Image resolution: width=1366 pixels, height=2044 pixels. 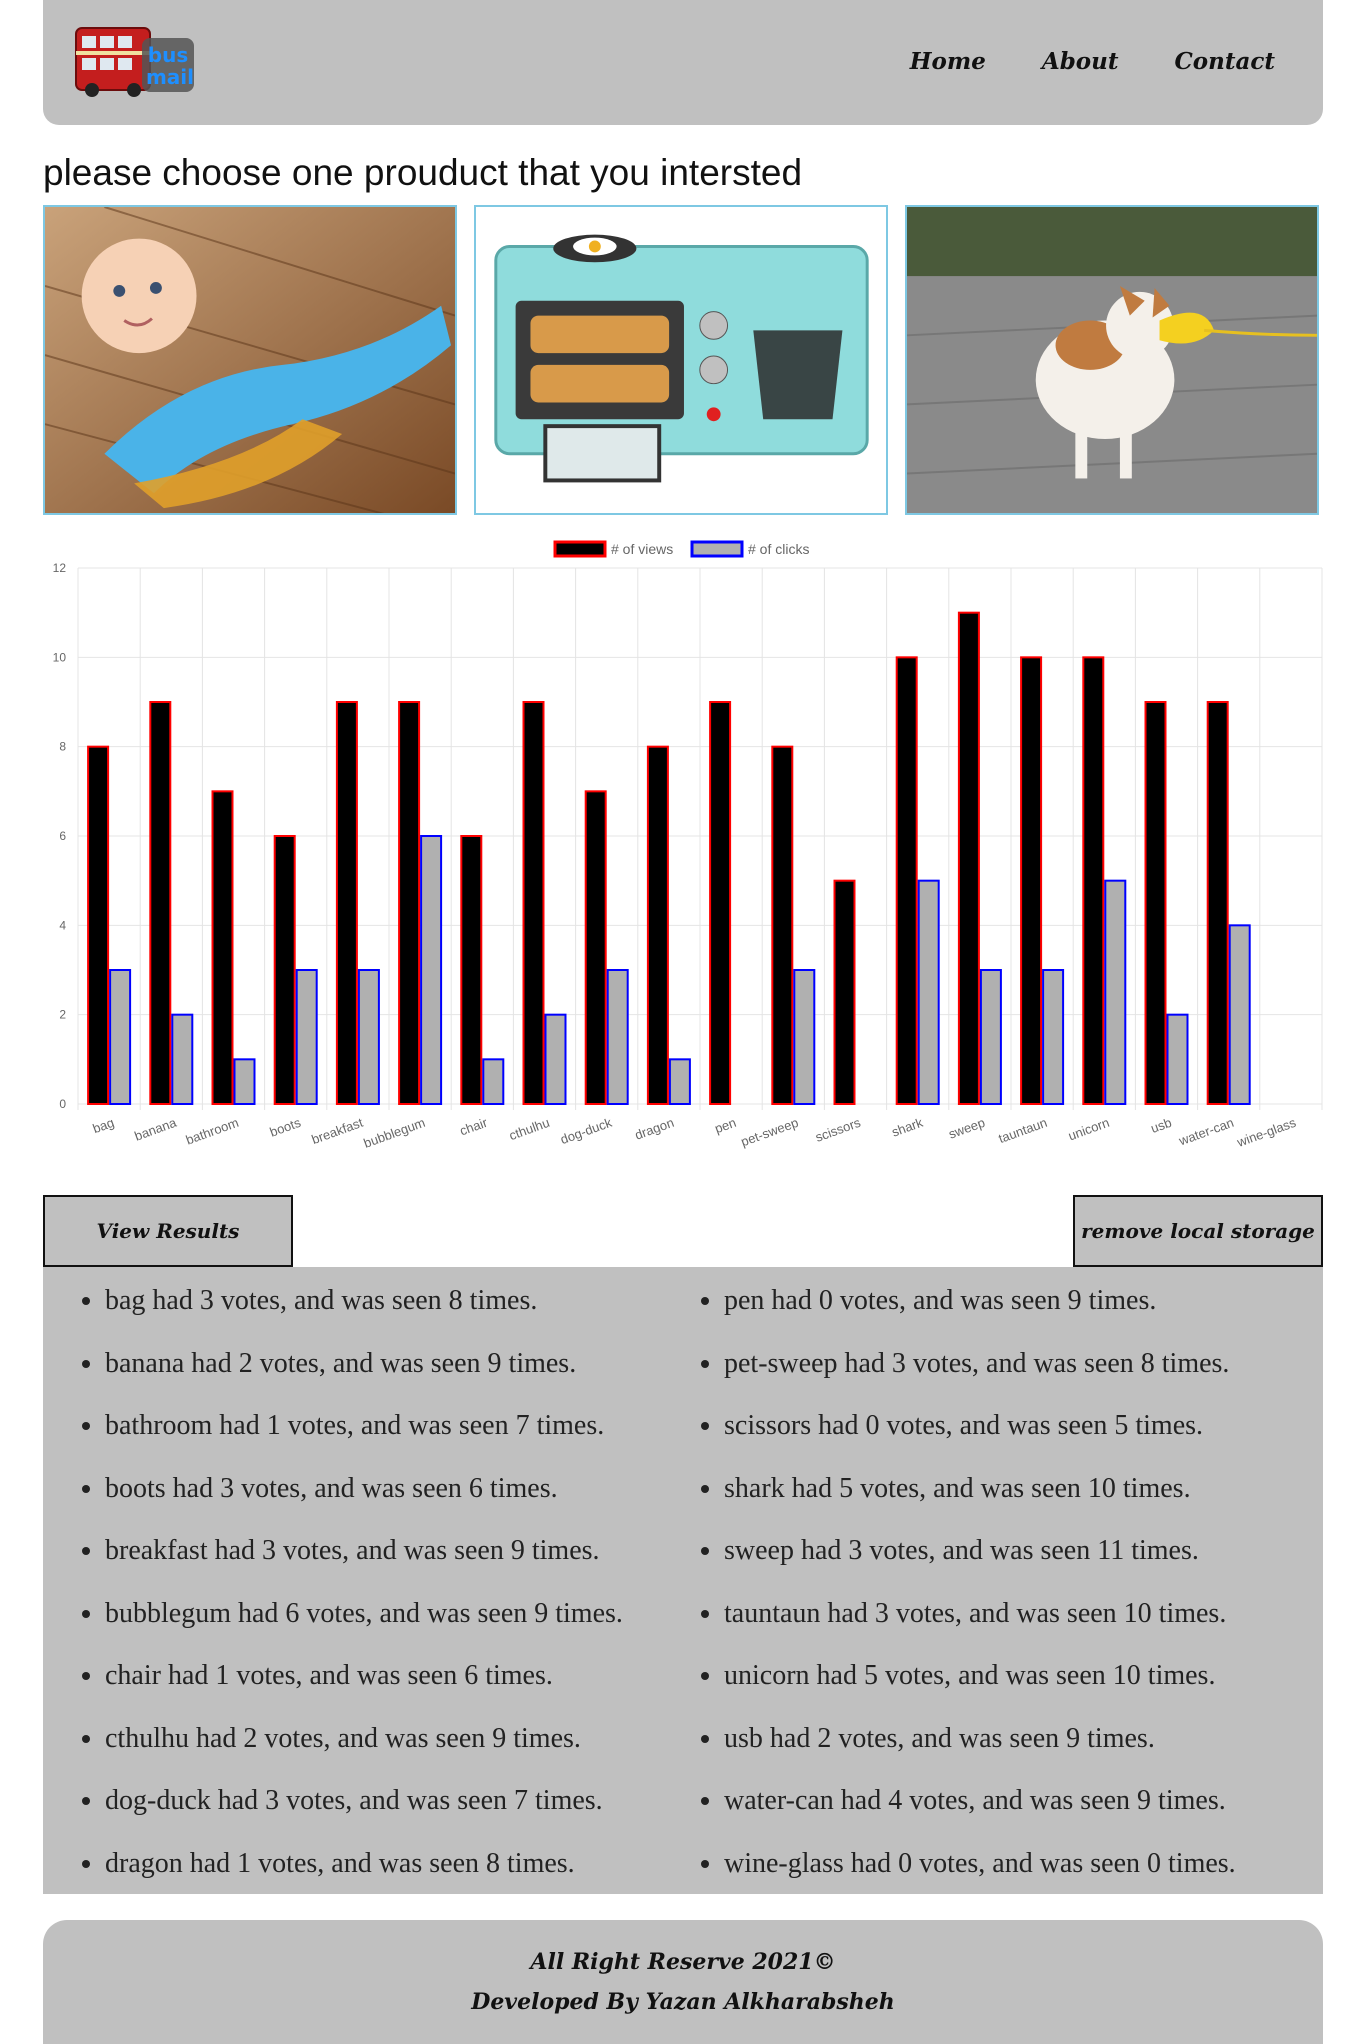 I want to click on x-tick-label: dog-duck, so click(x=586, y=1131).